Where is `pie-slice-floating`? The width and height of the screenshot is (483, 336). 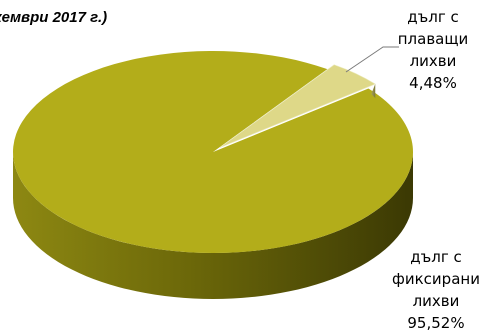
pie-slice-floating is located at coordinates (297, 106).